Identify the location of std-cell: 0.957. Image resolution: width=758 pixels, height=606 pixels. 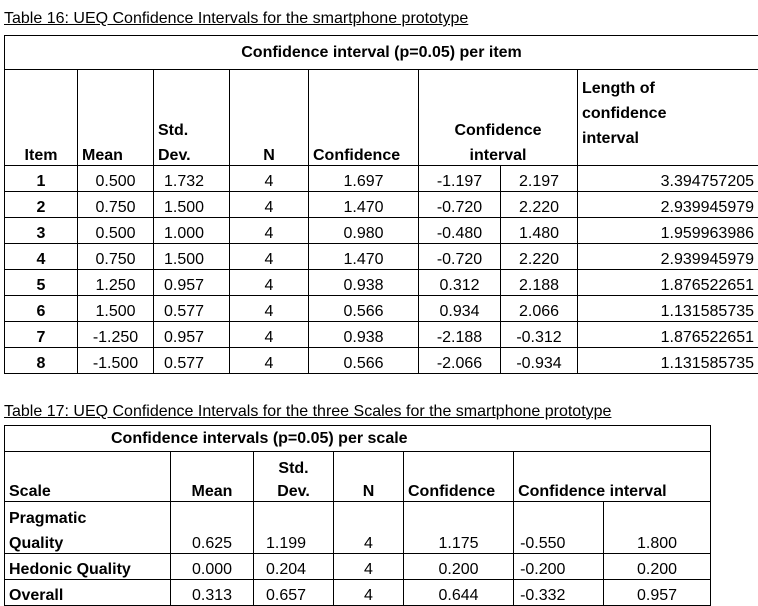
(191, 282).